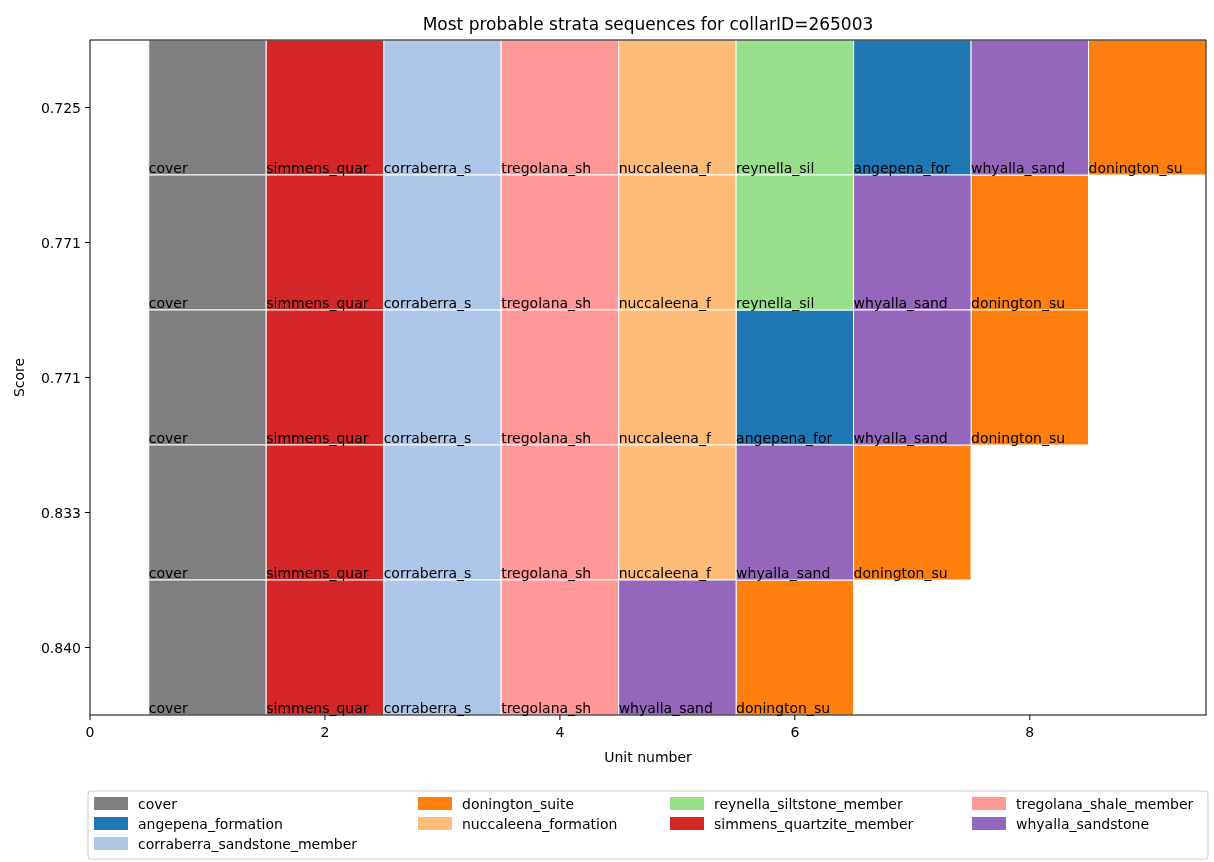  Describe the element at coordinates (210, 824) in the screenshot. I see `legend-label: angepena_formation` at that location.